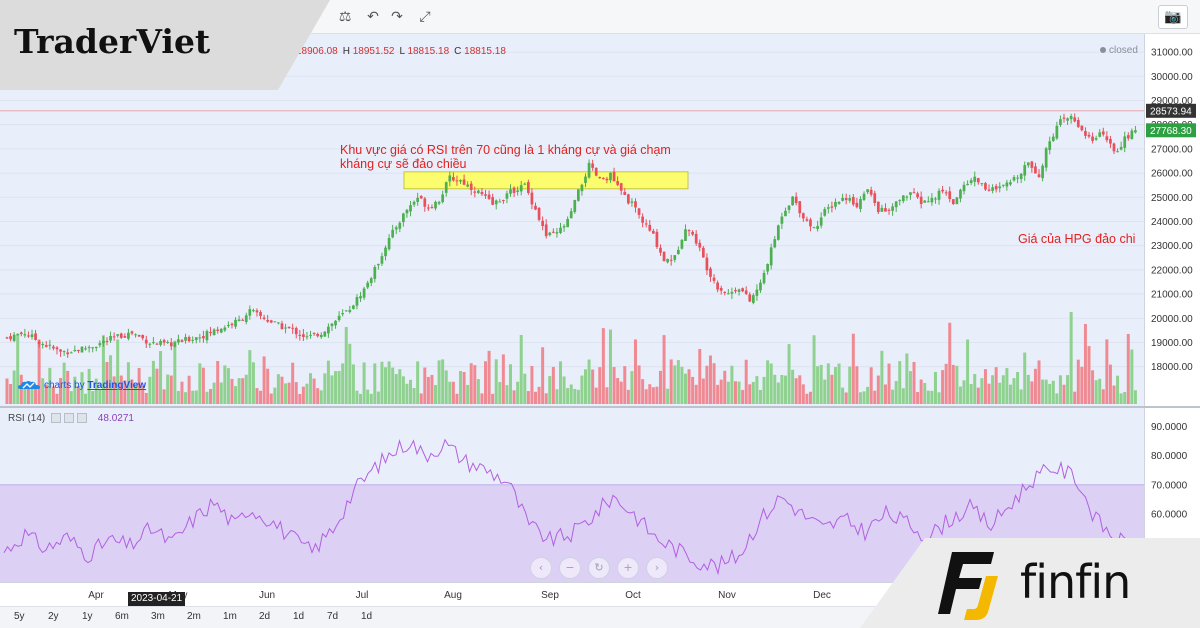 The image size is (1200, 628). What do you see at coordinates (299, 616) in the screenshot?
I see `range-1d: 1d` at bounding box center [299, 616].